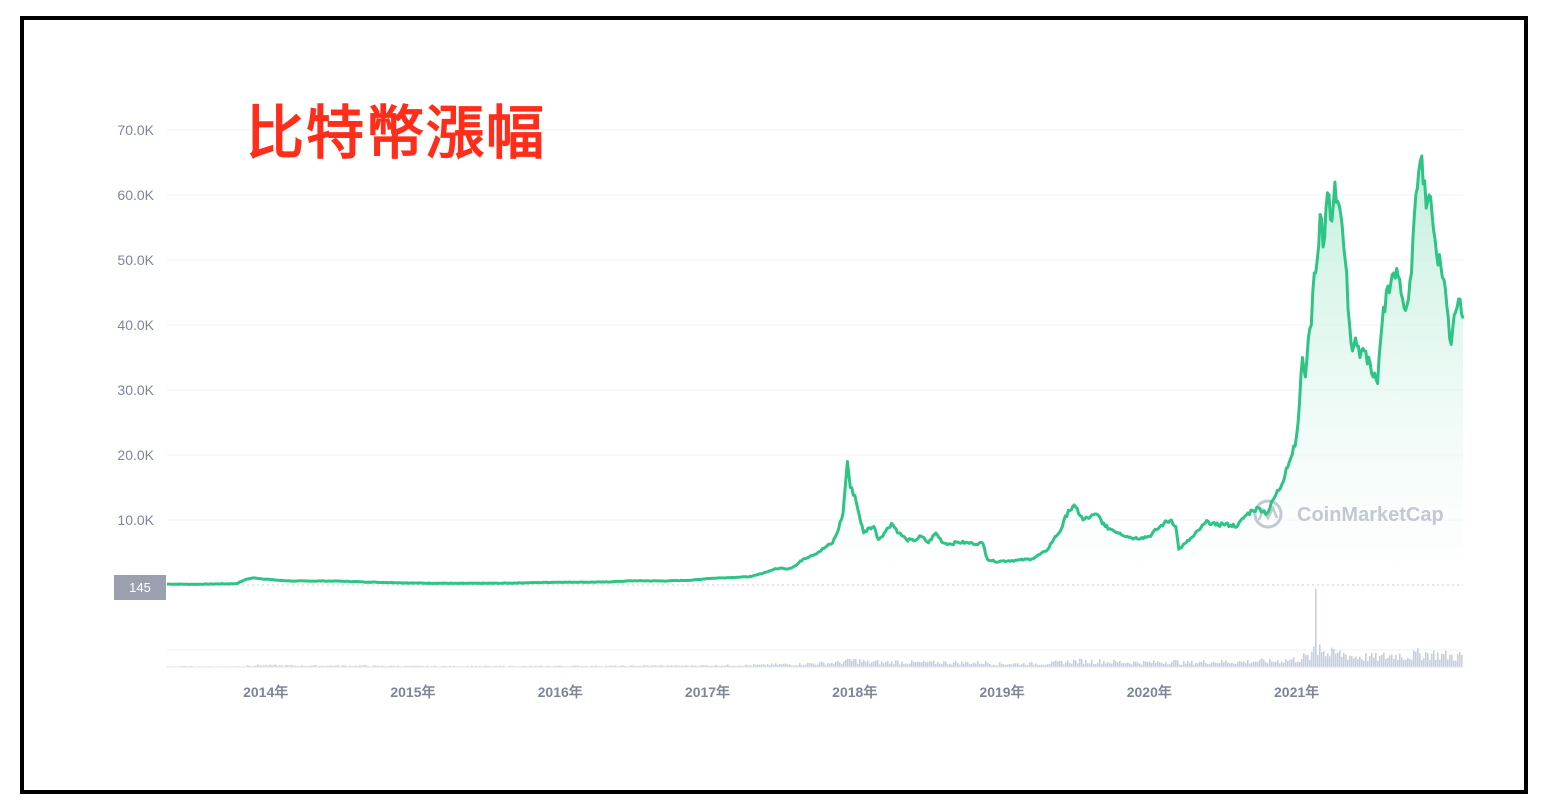  I want to click on x-tick-label: 2015年, so click(412, 692).